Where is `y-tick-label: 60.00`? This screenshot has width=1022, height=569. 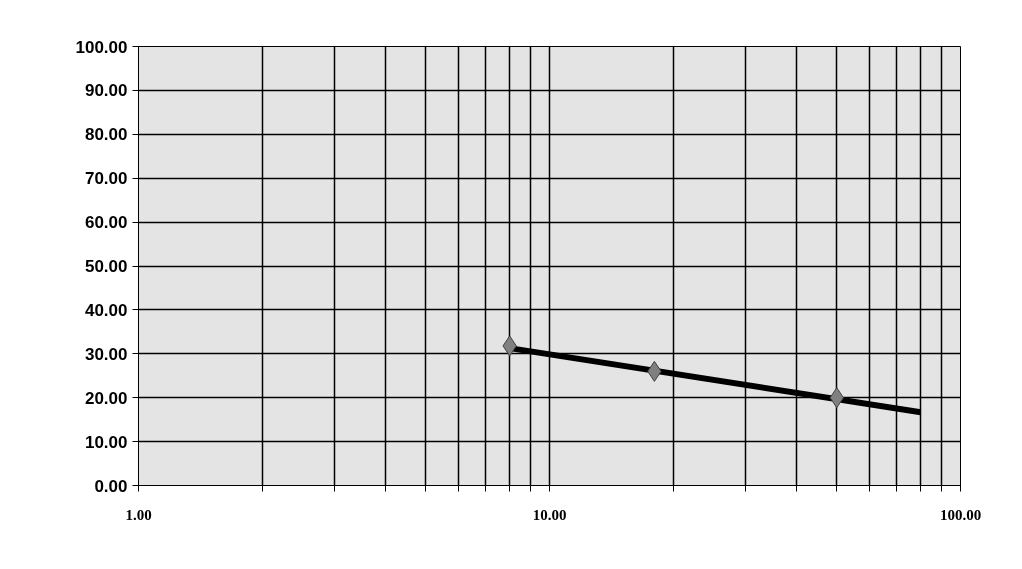
y-tick-label: 60.00 is located at coordinates (106, 223).